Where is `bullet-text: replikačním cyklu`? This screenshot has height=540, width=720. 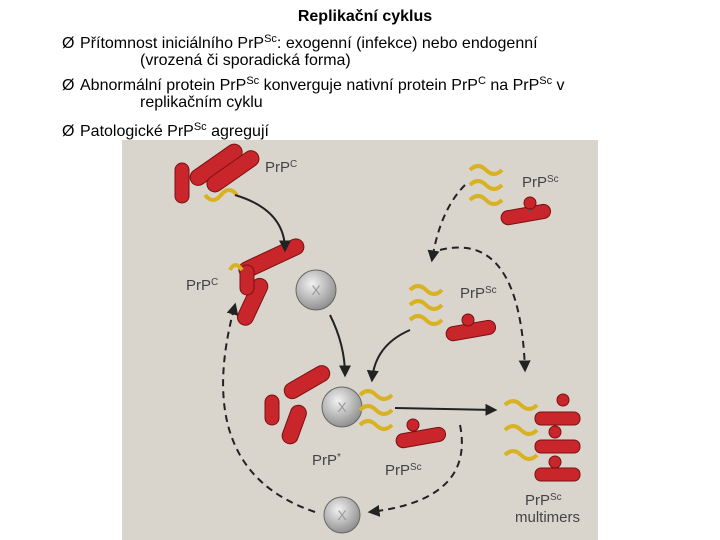 bullet-text: replikačním cyklu is located at coordinates (201, 102).